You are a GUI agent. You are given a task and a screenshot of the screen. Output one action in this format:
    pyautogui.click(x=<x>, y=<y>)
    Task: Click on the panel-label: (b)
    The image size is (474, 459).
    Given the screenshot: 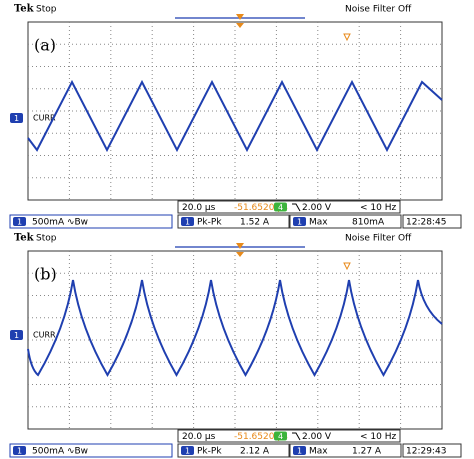 What is the action you would take?
    pyautogui.click(x=45, y=274)
    